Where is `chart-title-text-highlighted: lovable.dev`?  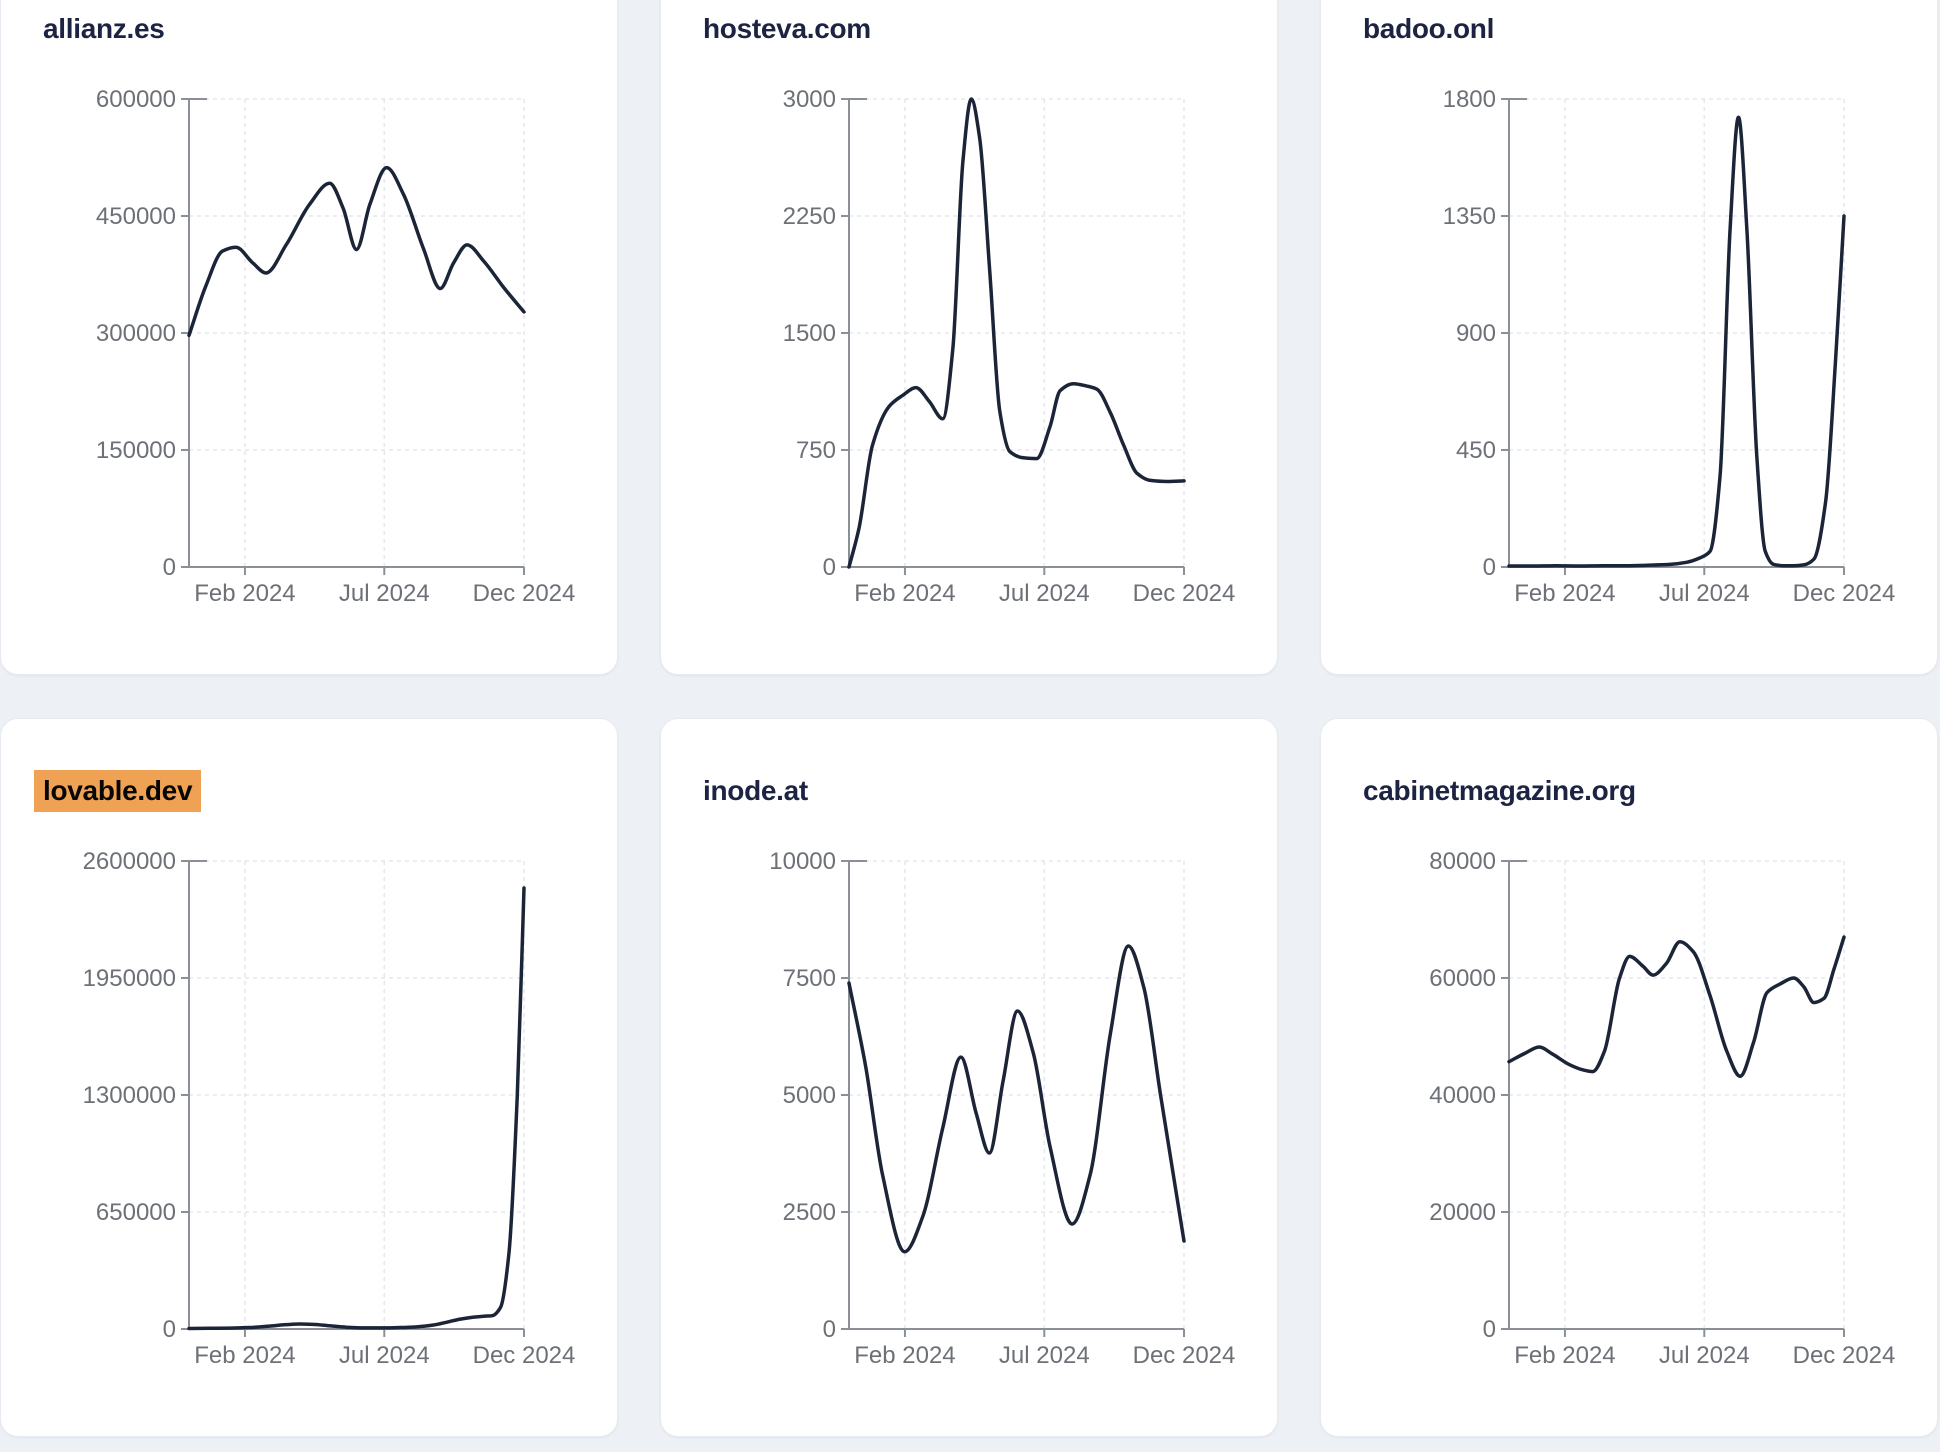 chart-title-text-highlighted: lovable.dev is located at coordinates (118, 791).